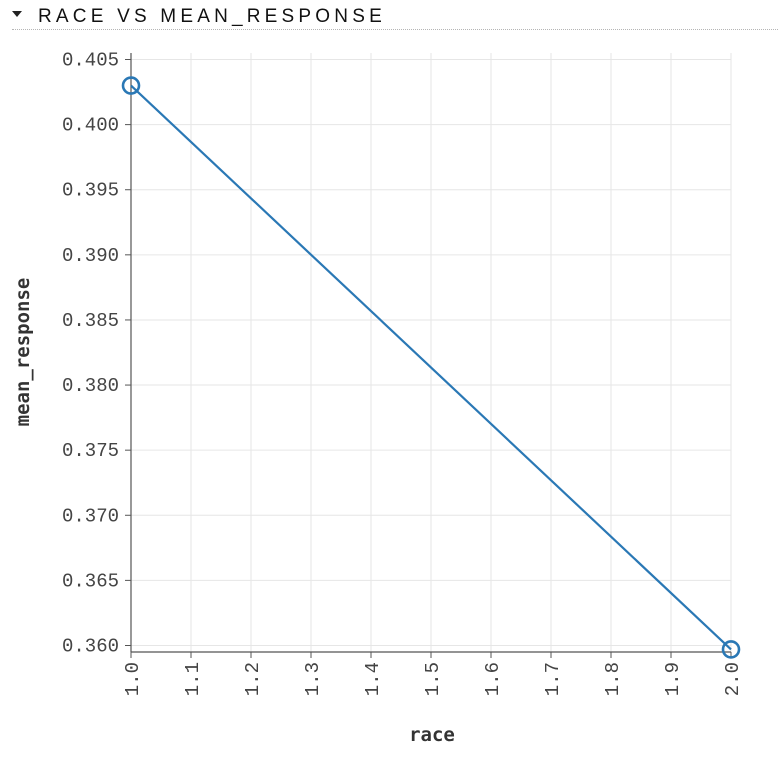 This screenshot has width=780, height=760. I want to click on y-tick-label: 0.380, so click(90, 386).